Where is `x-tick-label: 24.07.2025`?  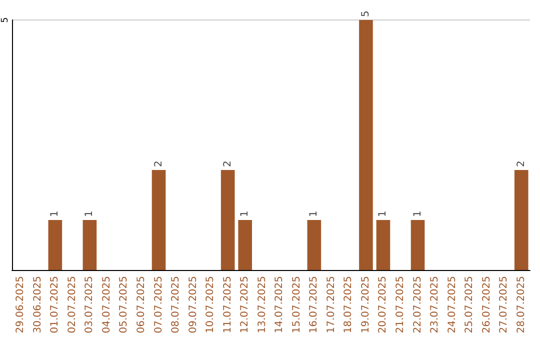 x-tick-label: 24.07.2025 is located at coordinates (452, 305).